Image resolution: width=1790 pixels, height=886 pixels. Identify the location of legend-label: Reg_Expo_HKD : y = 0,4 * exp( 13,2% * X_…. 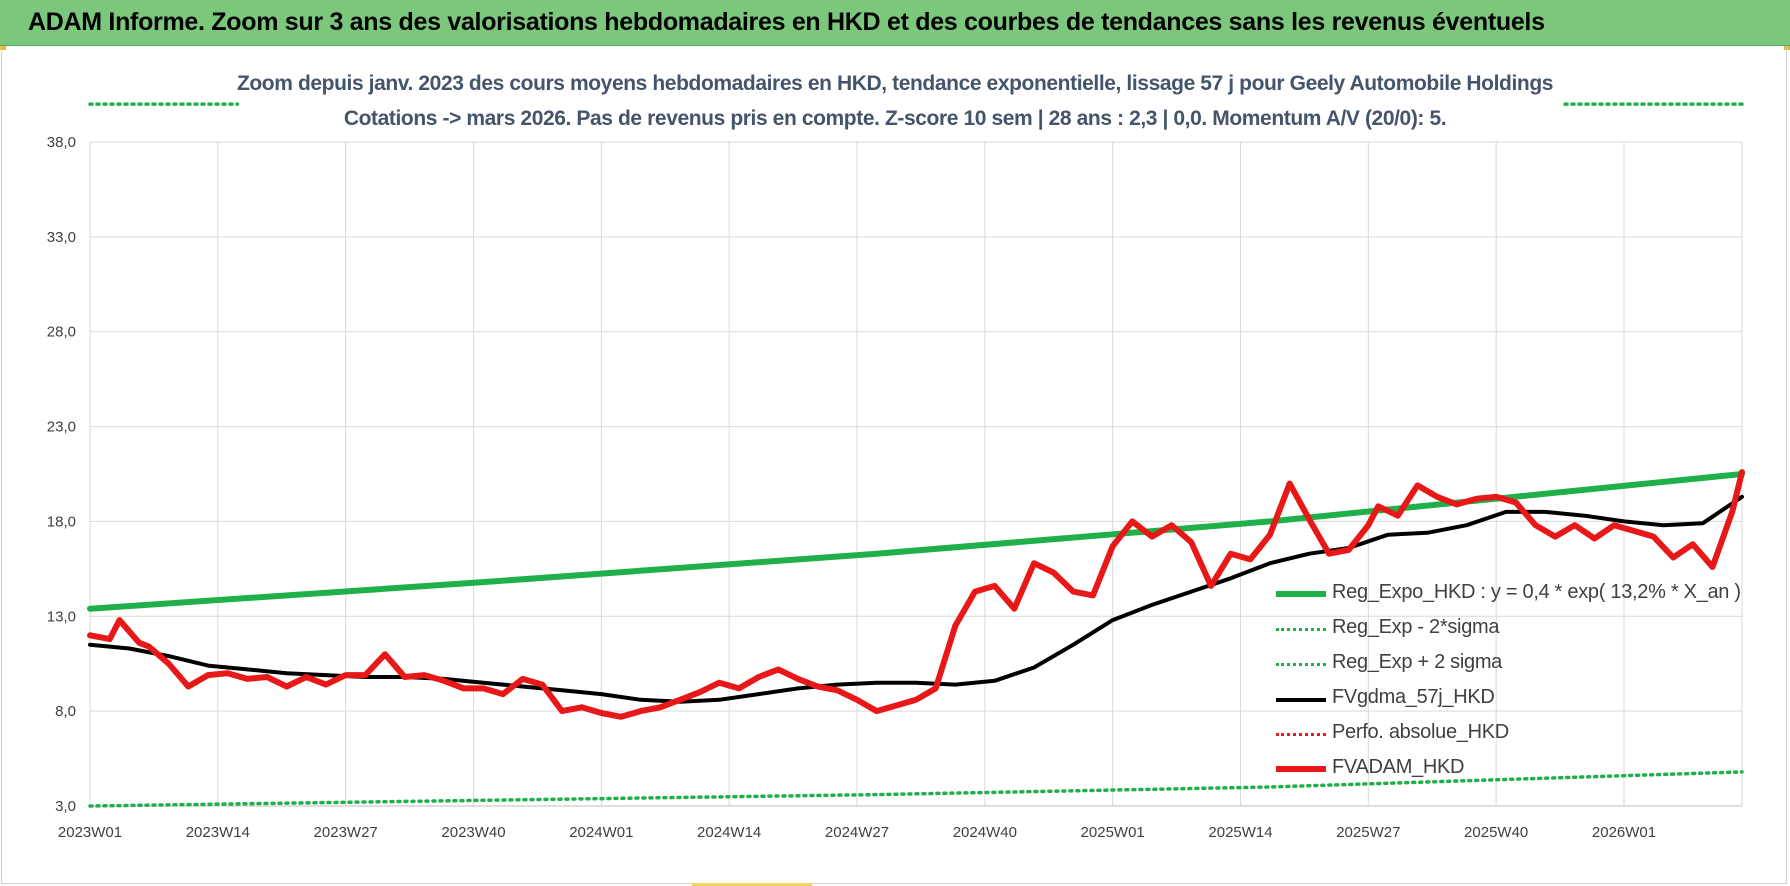
(1536, 592).